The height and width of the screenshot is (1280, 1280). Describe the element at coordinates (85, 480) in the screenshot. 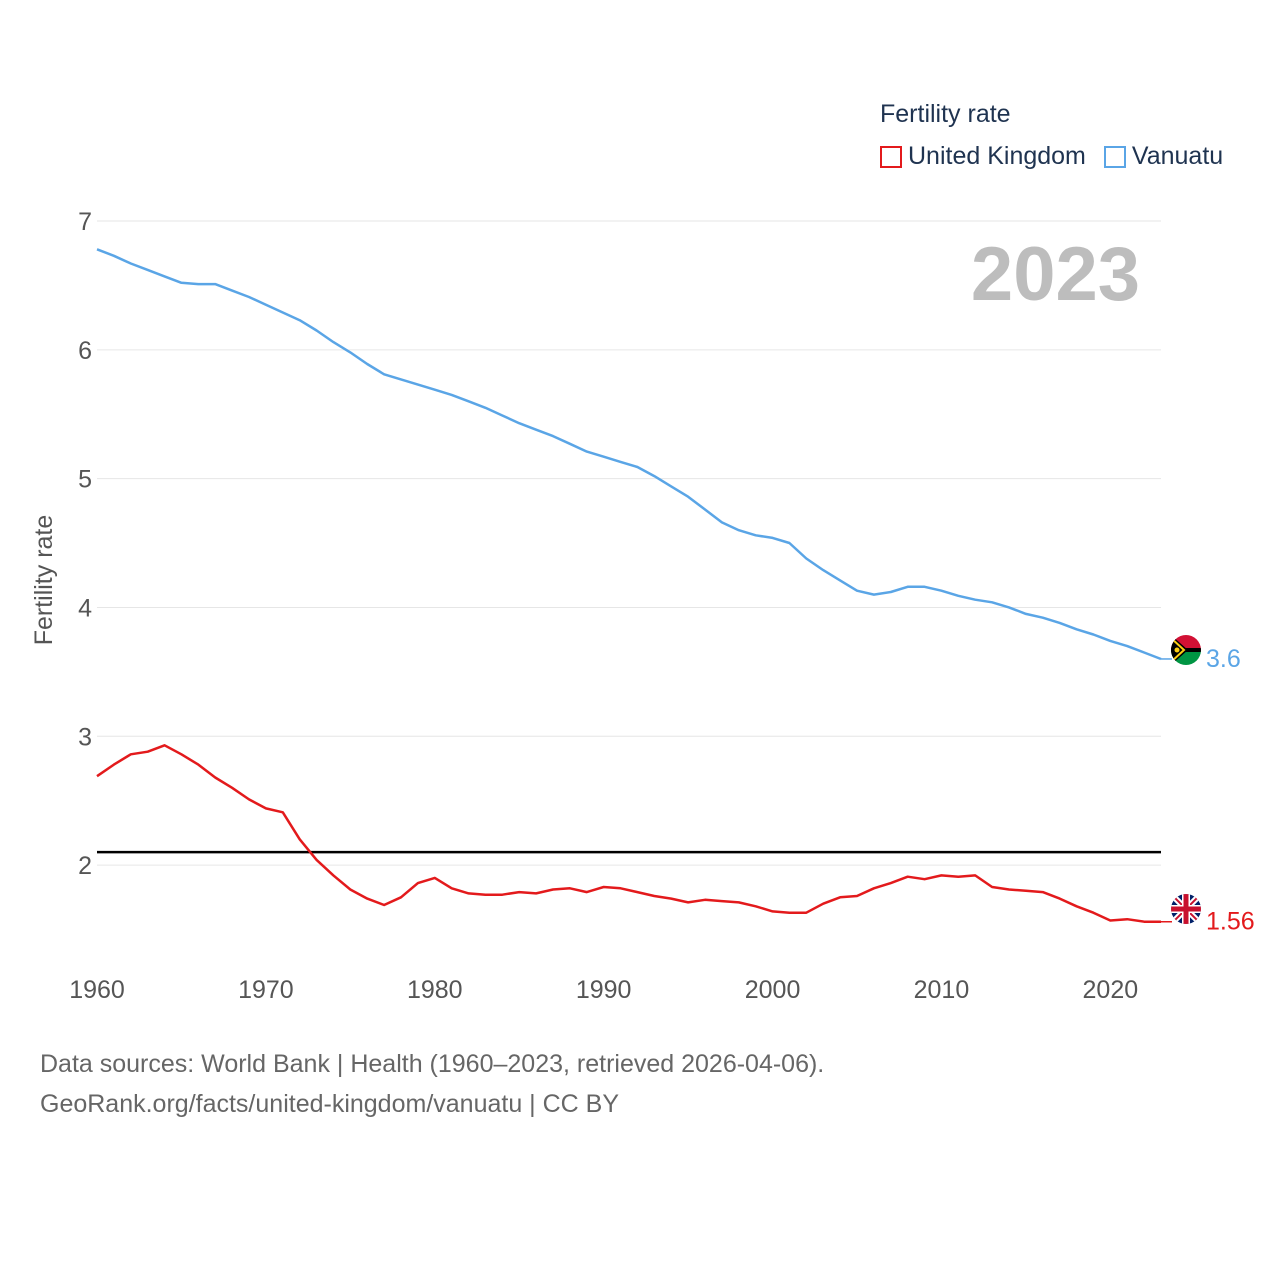

I see `y-tick-label: 5` at that location.